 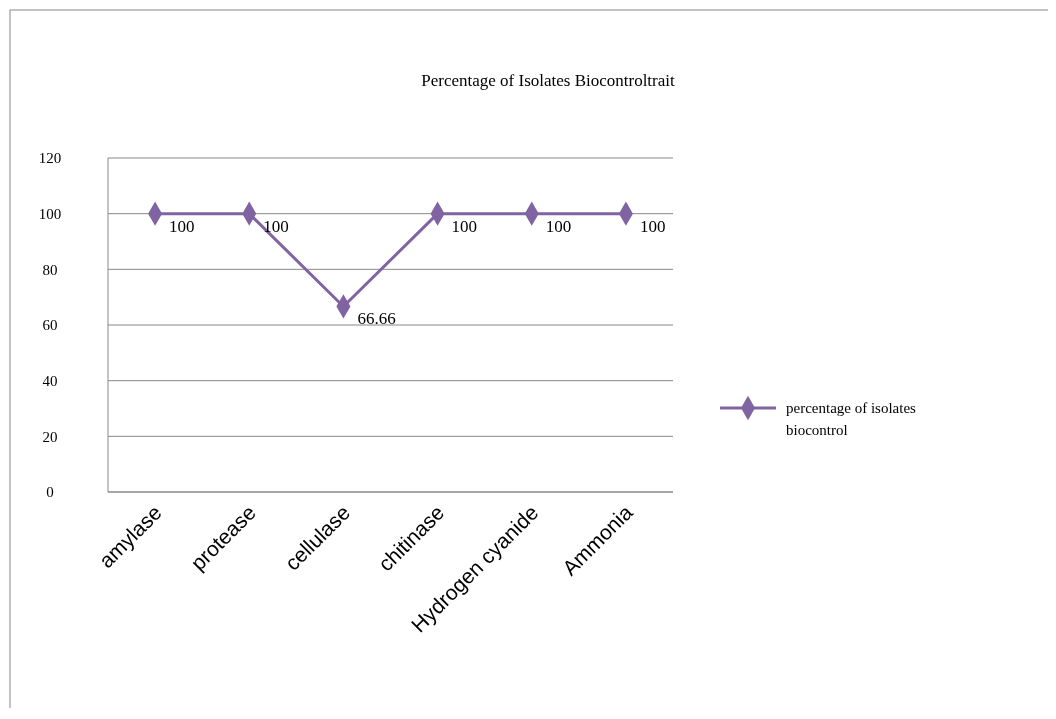 I want to click on y-tick-label: 60, so click(x=50, y=325).